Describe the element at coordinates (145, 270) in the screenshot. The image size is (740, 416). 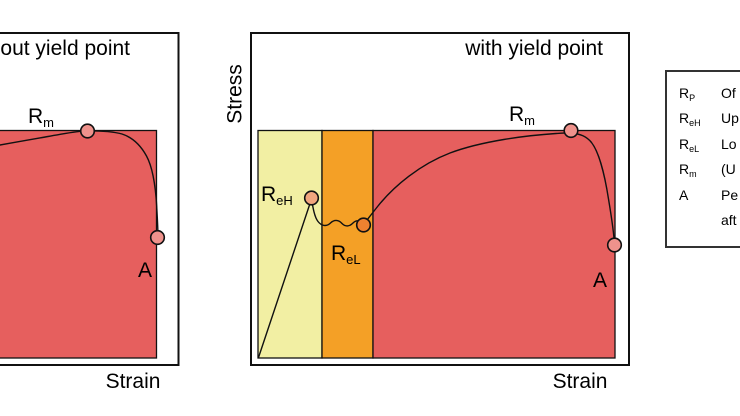
I see `a-label-left: A` at that location.